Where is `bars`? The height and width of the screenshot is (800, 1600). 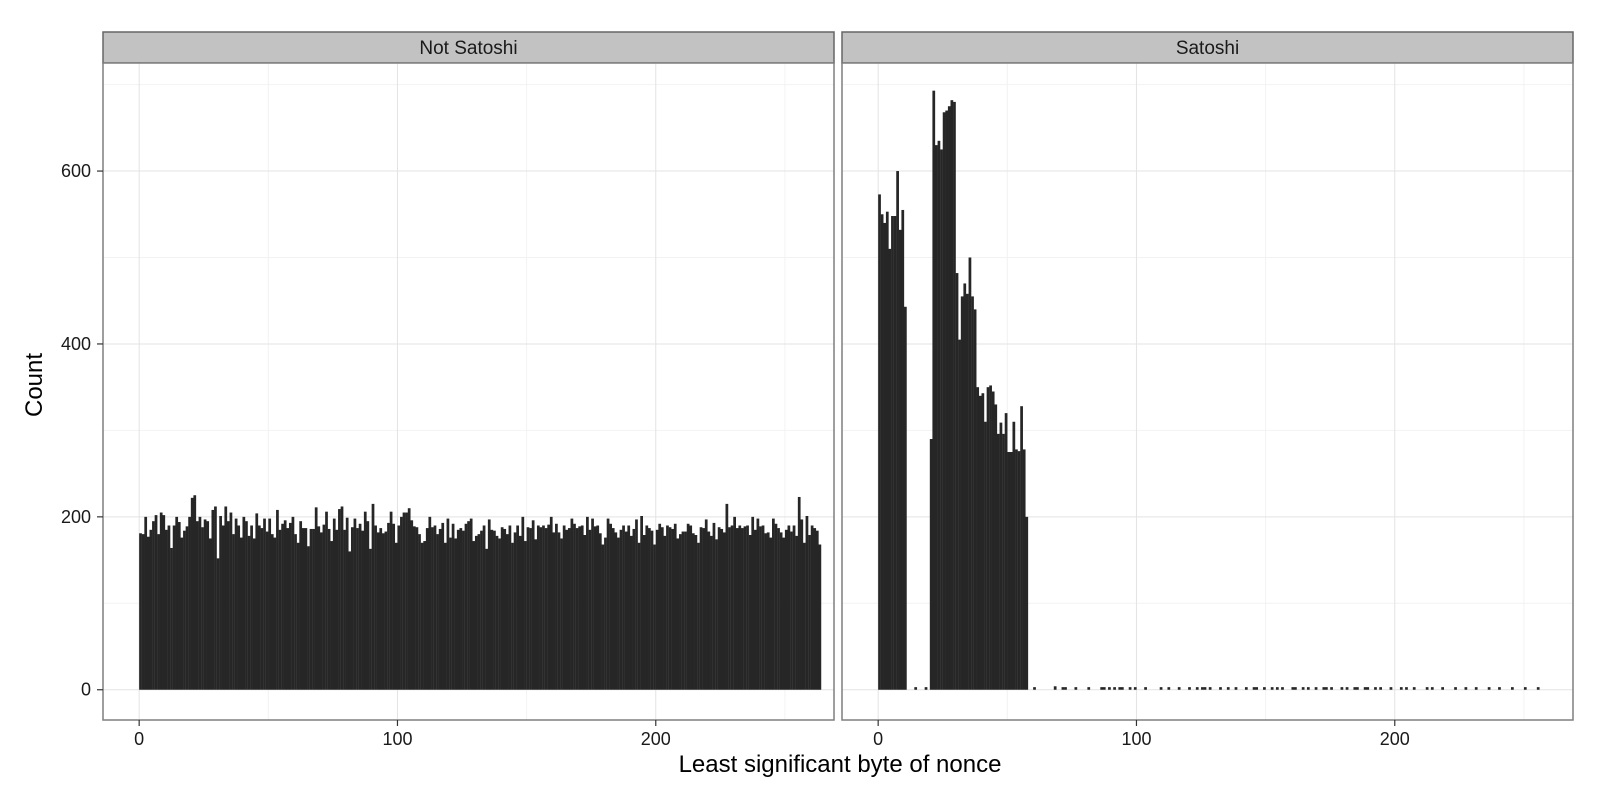
bars is located at coordinates (480, 592).